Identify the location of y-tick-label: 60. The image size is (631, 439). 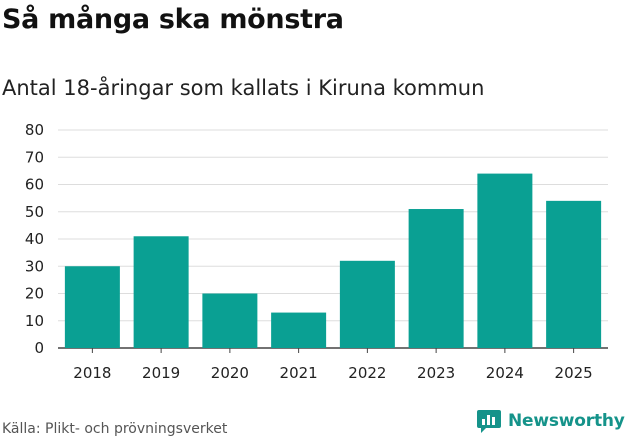
(34, 185).